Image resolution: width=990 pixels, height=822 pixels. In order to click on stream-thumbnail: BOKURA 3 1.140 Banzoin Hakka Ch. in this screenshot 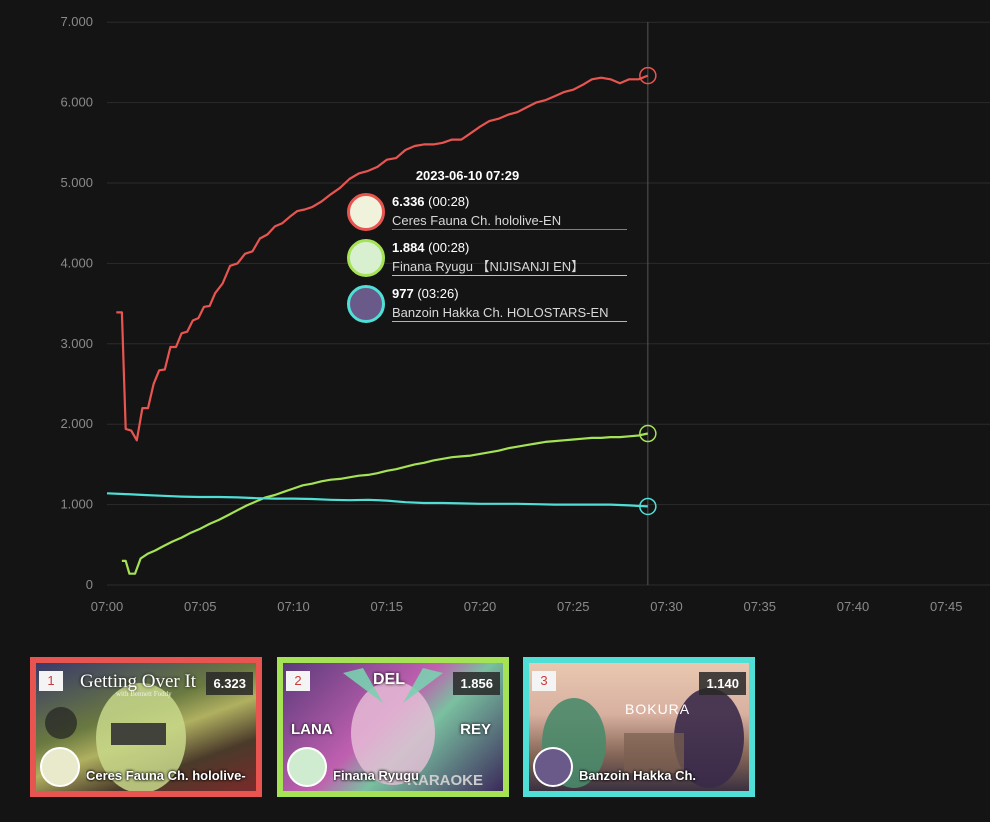, I will do `click(639, 727)`.